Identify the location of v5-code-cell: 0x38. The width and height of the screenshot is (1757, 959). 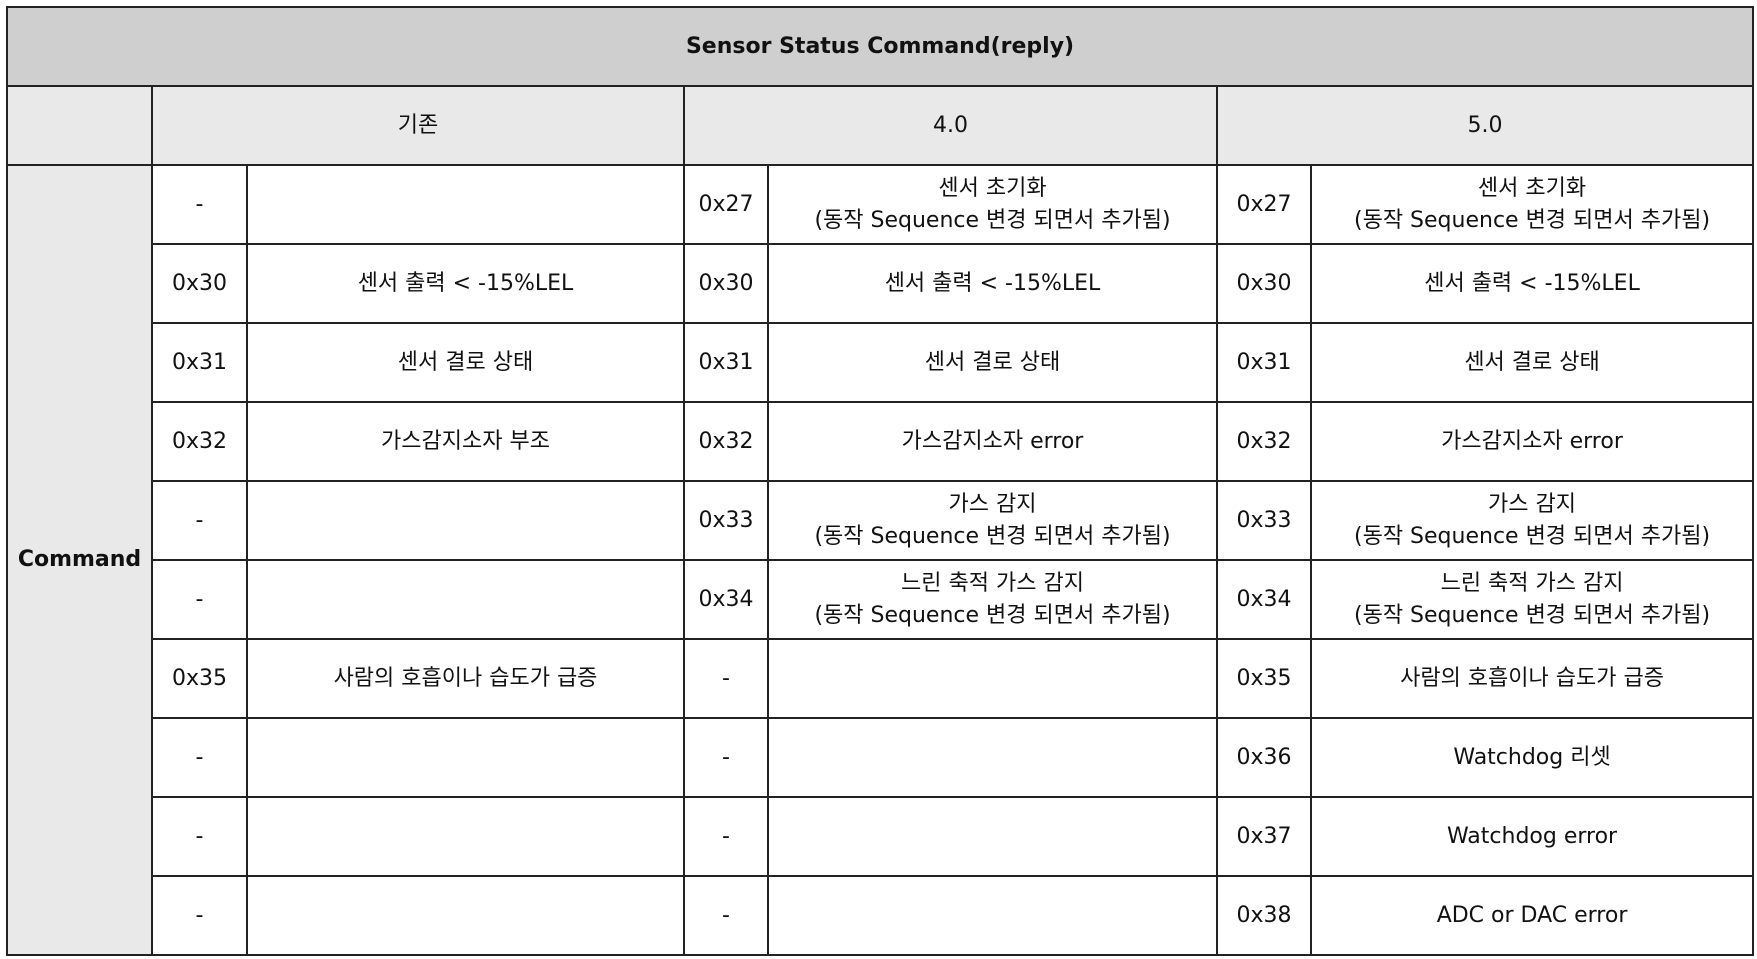
(1264, 915).